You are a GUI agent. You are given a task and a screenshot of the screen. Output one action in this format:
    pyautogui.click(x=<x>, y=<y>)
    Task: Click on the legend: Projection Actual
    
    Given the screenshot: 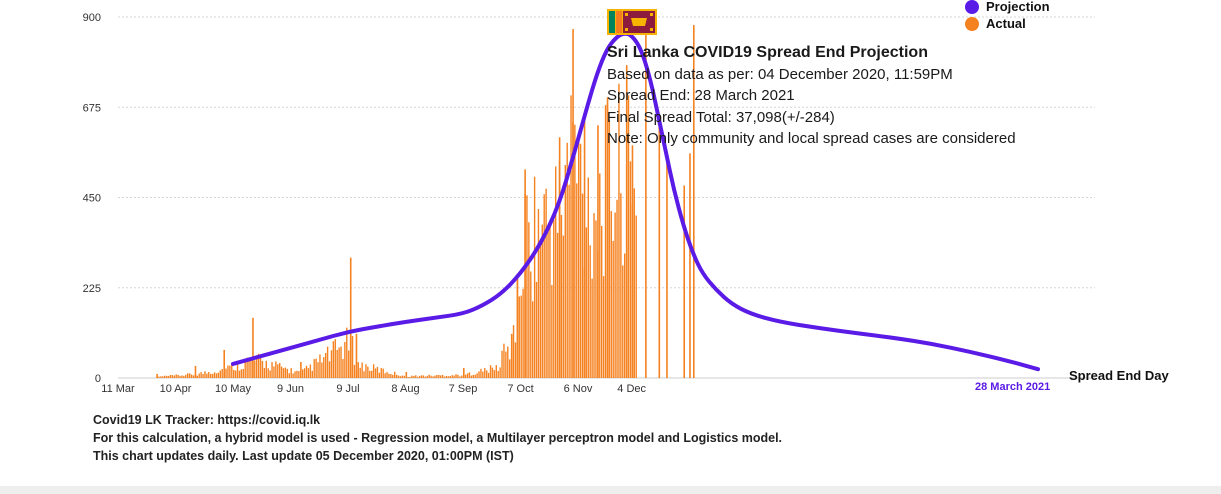 What is the action you would take?
    pyautogui.click(x=1007, y=16)
    